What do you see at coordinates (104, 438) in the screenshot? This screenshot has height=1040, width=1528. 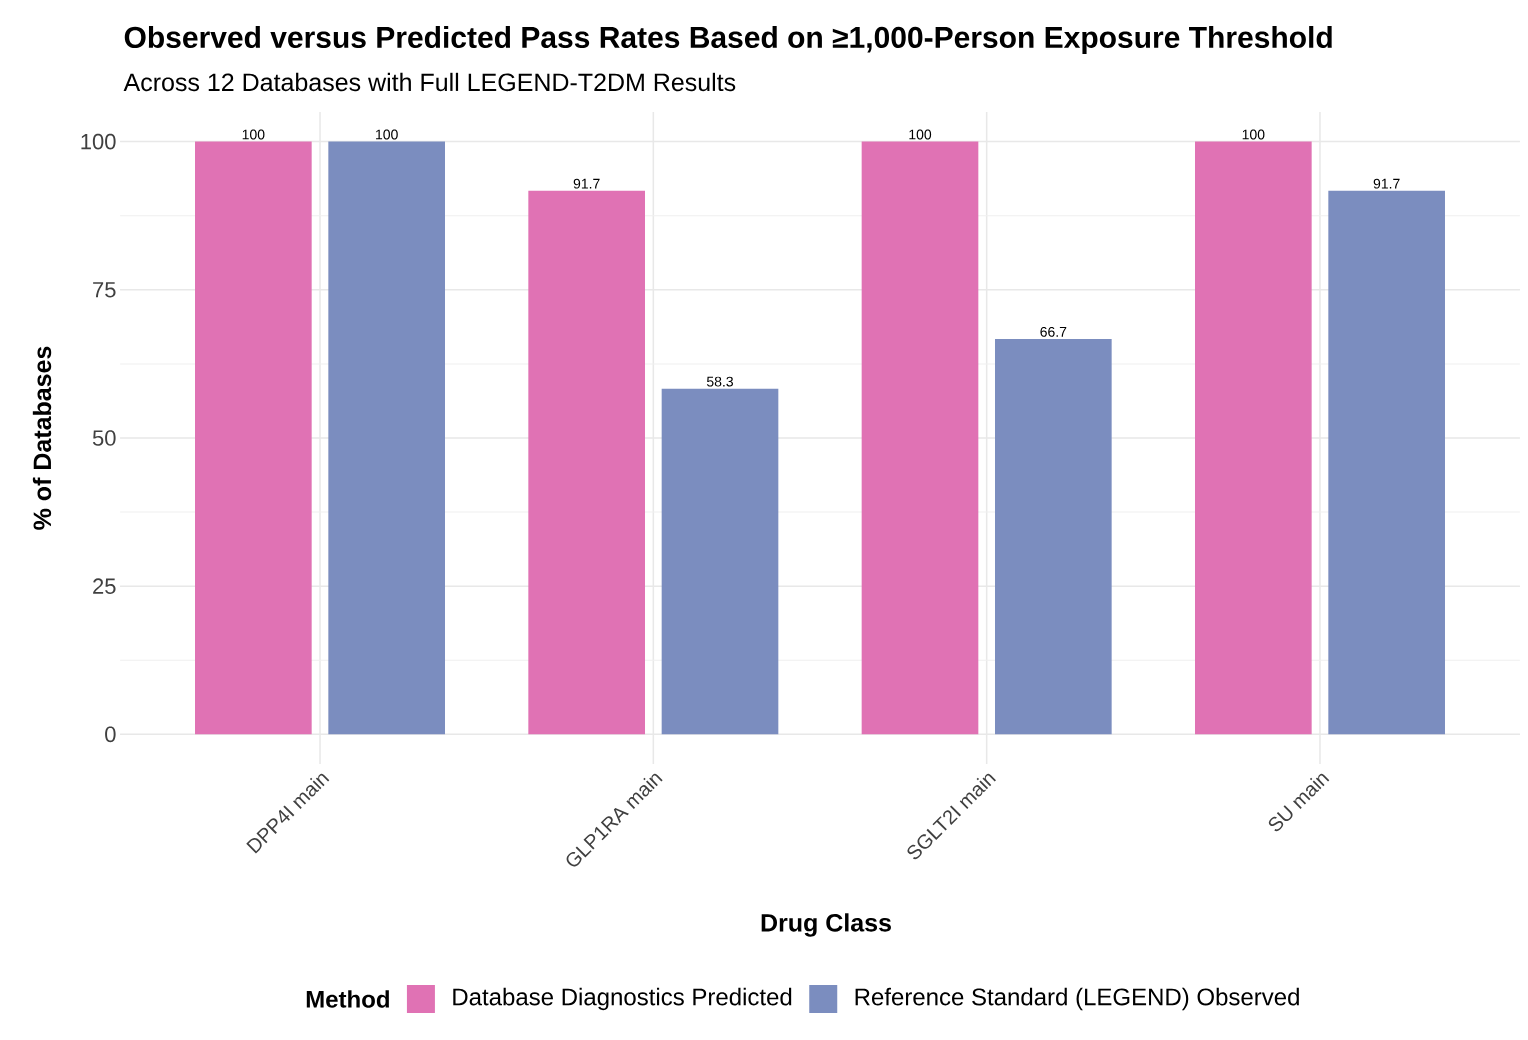 I see `y-tick-label: 50` at bounding box center [104, 438].